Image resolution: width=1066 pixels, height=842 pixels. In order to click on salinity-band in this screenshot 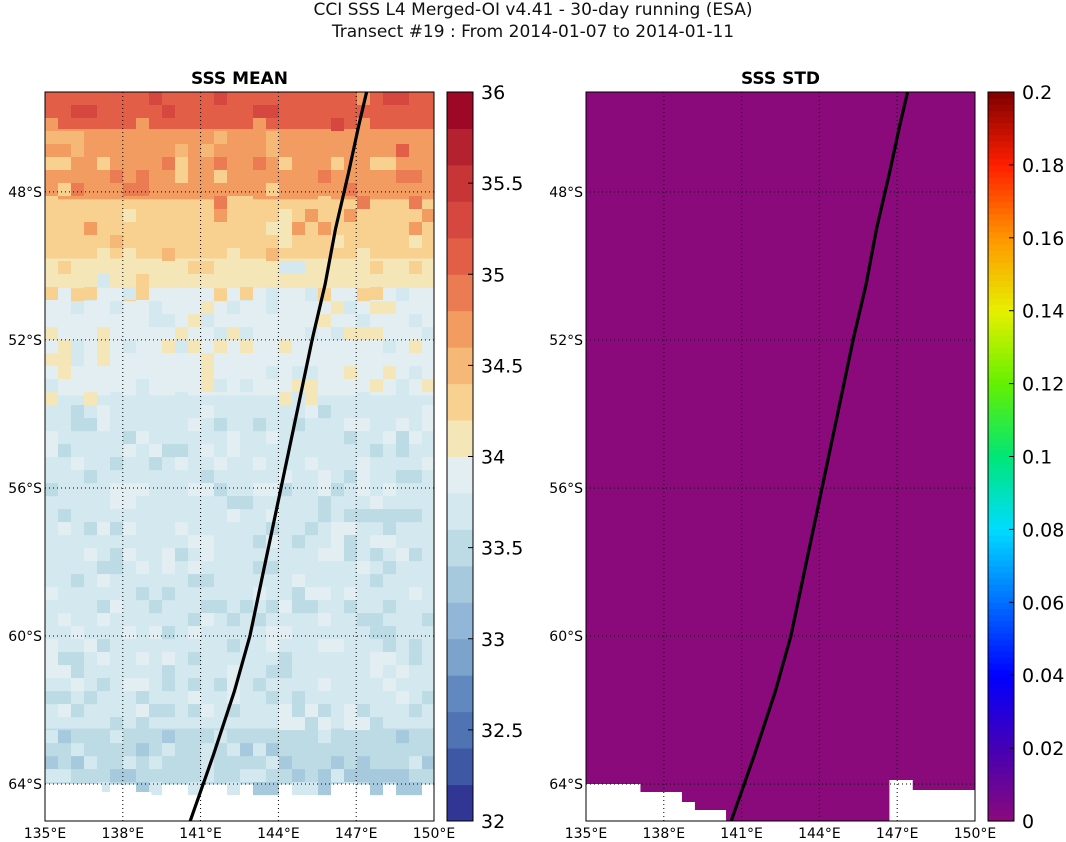, I will do `click(239, 142)`.